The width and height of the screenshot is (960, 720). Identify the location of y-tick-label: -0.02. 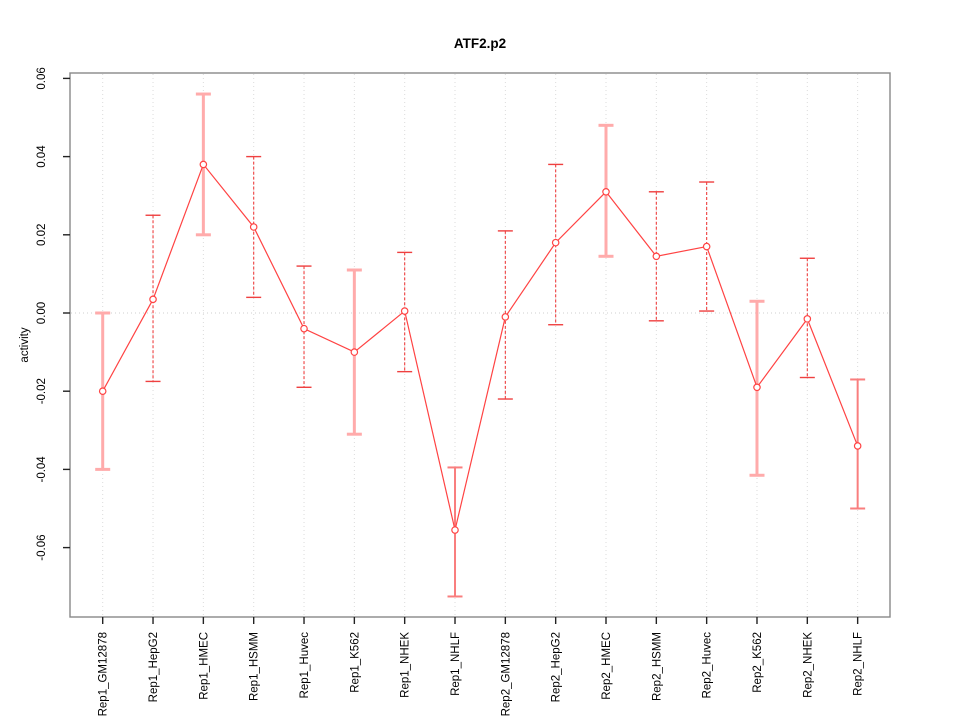
(42, 391).